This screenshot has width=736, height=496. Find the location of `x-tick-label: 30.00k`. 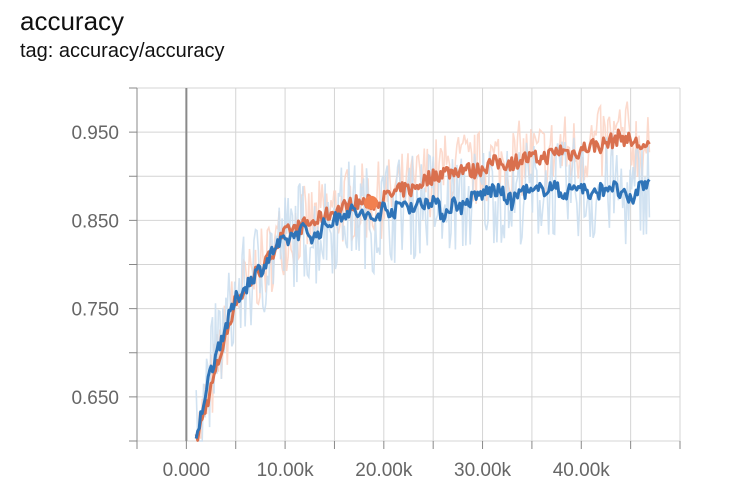

x-tick-label: 30.00k is located at coordinates (483, 470).